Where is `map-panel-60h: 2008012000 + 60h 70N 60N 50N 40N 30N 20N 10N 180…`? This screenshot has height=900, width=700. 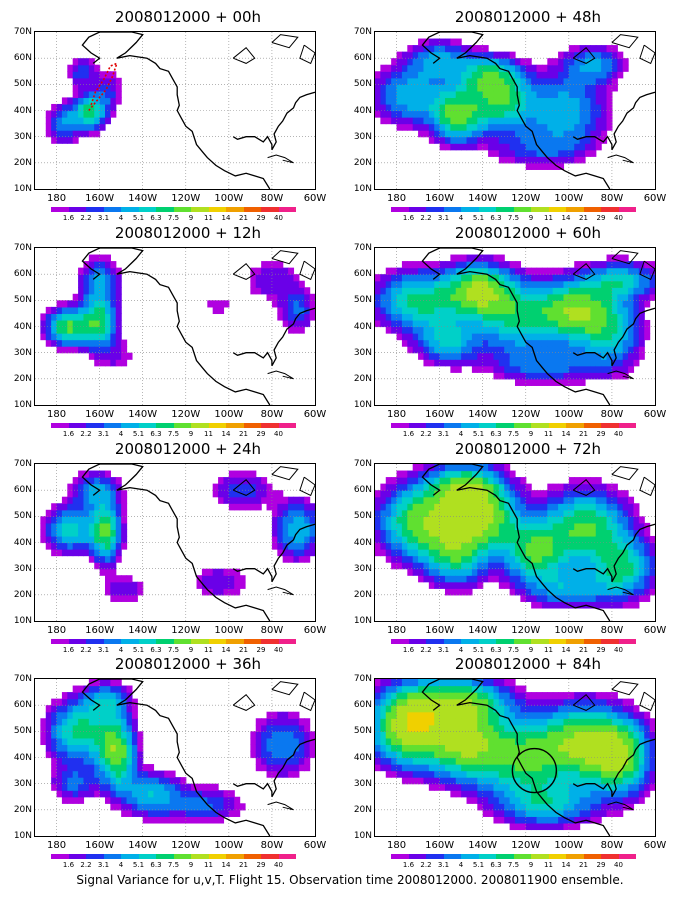
map-panel-60h: 2008012000 + 60h 70N 60N 50N 40N 30N 20N 10N 180… is located at coordinates (526, 333).